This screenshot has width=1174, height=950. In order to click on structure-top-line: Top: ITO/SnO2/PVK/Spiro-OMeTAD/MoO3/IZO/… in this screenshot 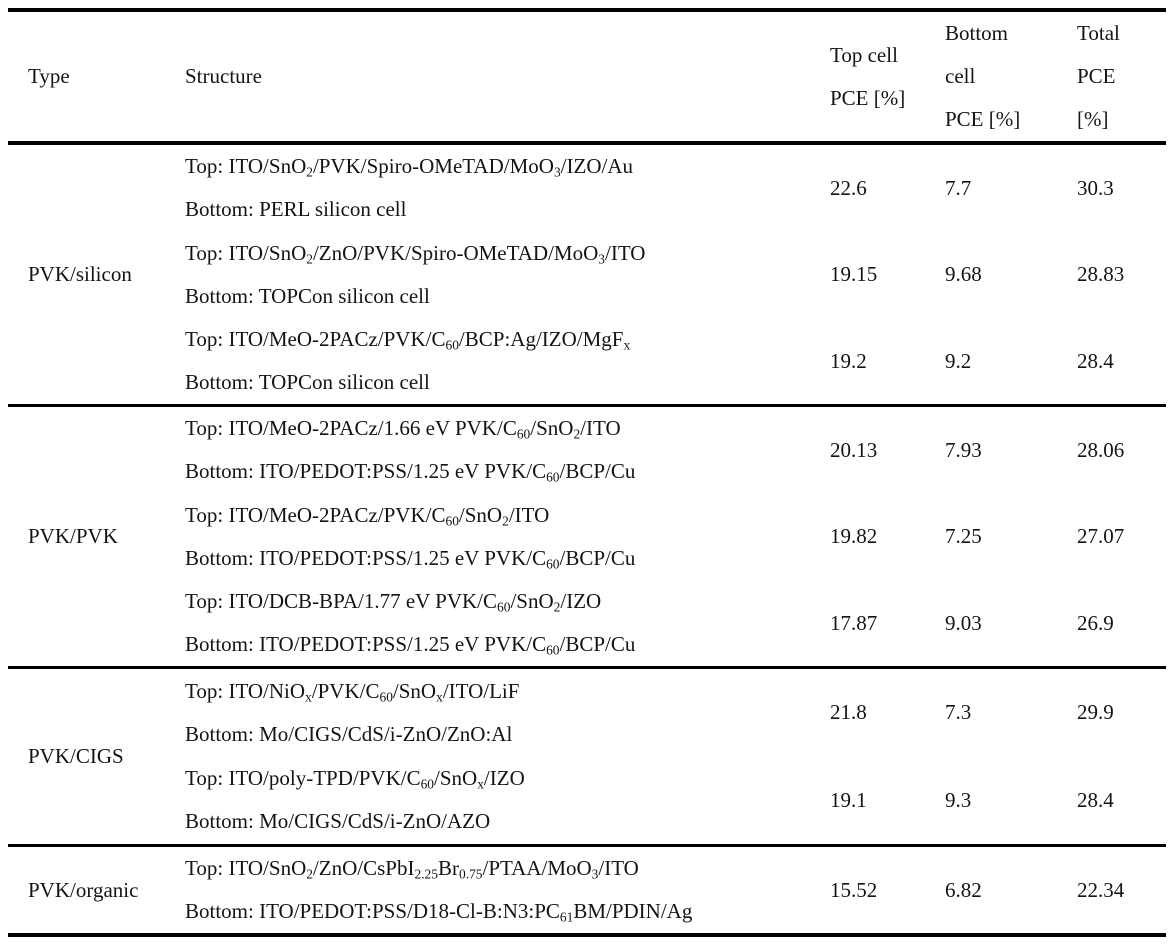, I will do `click(409, 167)`.